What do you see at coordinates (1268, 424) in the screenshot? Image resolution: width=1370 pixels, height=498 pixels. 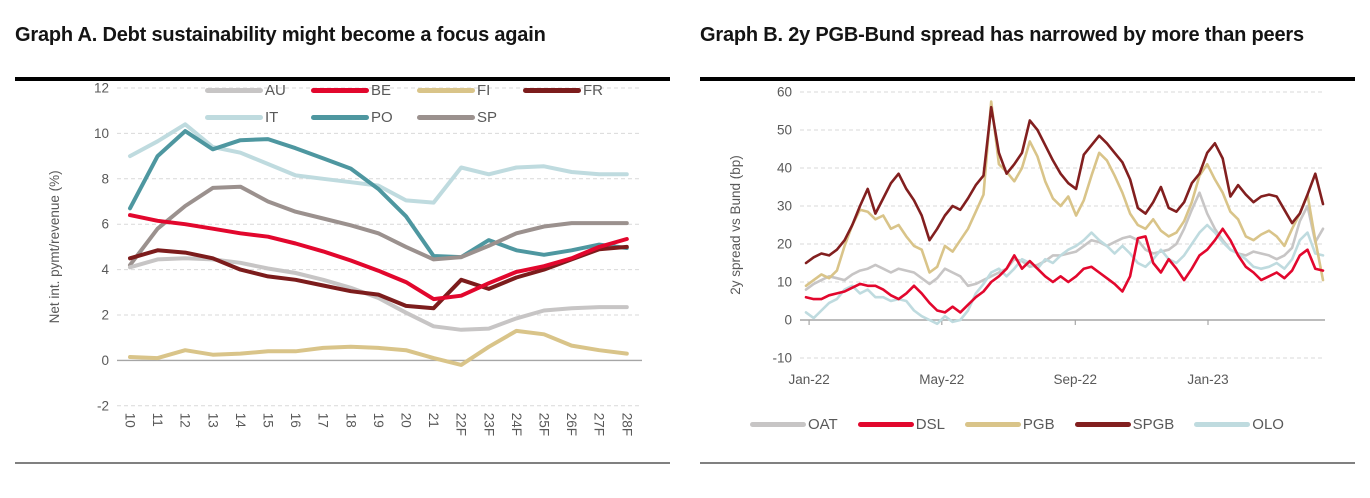 I see `legend-label: OLO` at bounding box center [1268, 424].